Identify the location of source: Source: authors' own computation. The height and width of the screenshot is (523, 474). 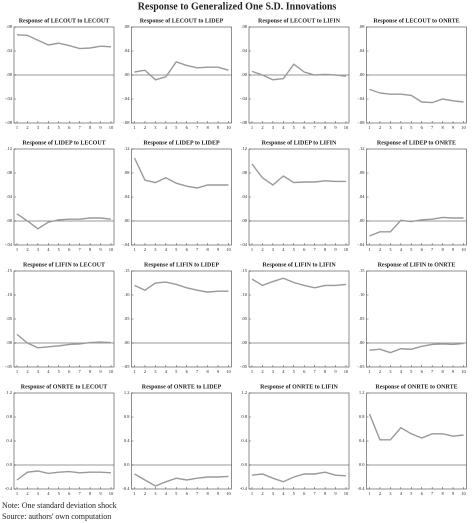
(56, 516).